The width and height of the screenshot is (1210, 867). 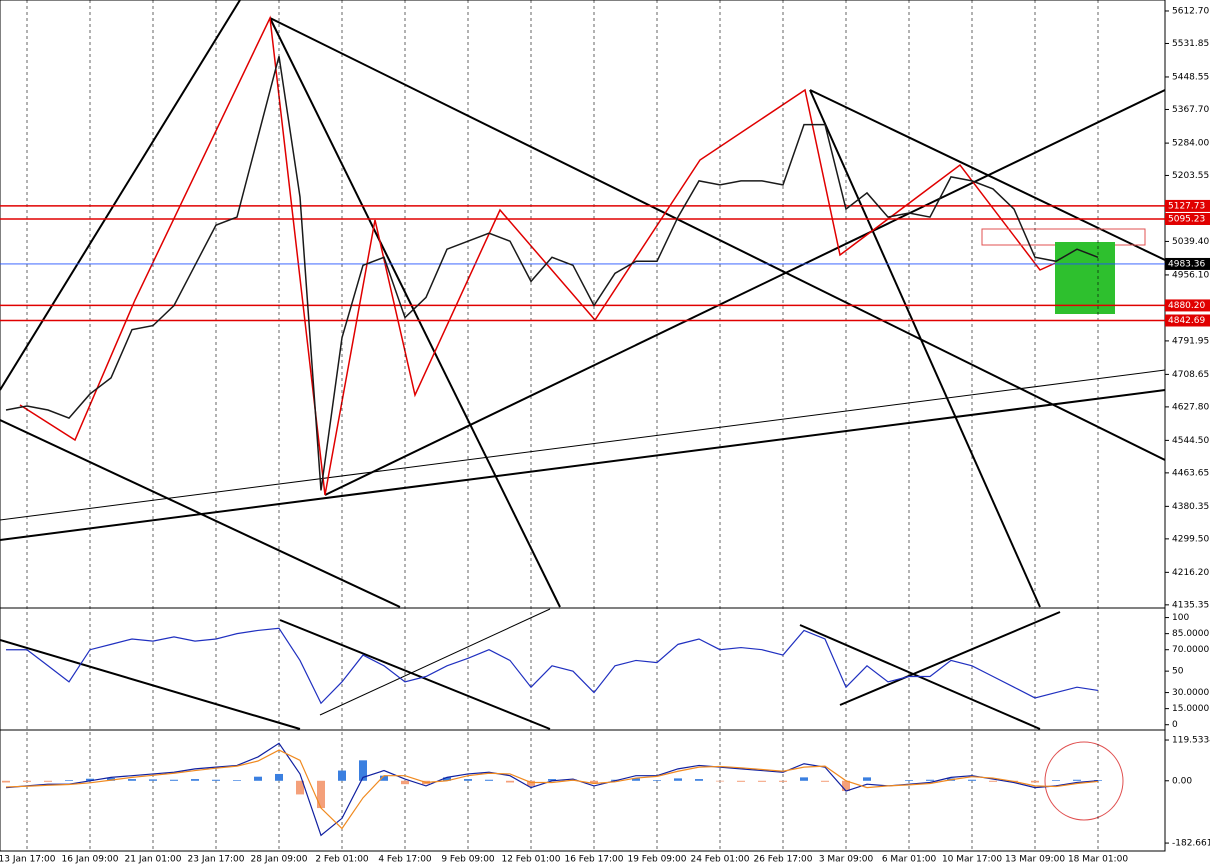 What do you see at coordinates (90, 860) in the screenshot?
I see `x-tick-label: 16 Jan 09:00` at bounding box center [90, 860].